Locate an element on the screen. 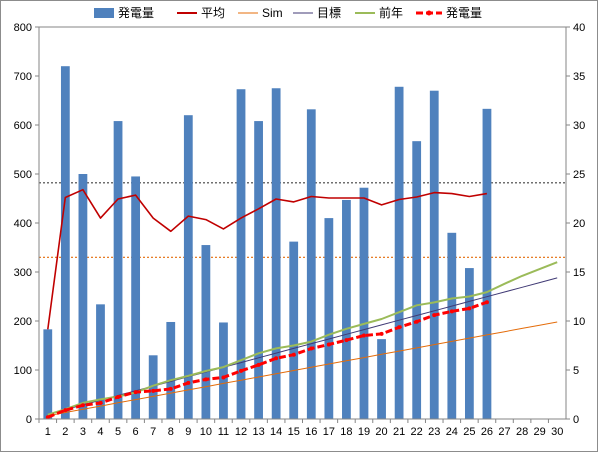 The height and width of the screenshot is (452, 598). x-tick-label: 14 is located at coordinates (276, 432).